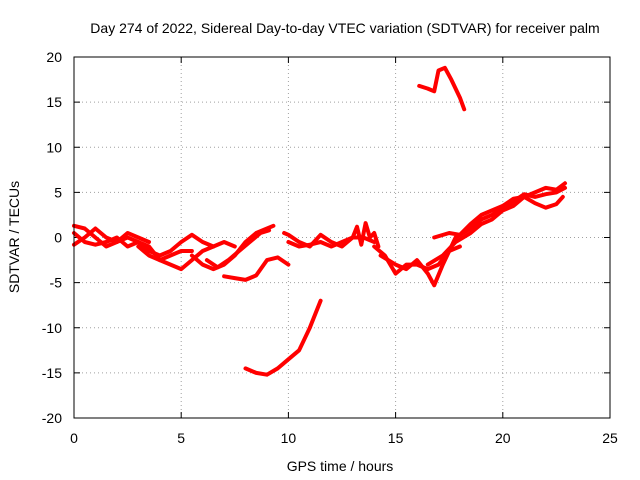 Image resolution: width=640 pixels, height=480 pixels. I want to click on y-axis-label: SDTVAR / TECUs, so click(14, 237).